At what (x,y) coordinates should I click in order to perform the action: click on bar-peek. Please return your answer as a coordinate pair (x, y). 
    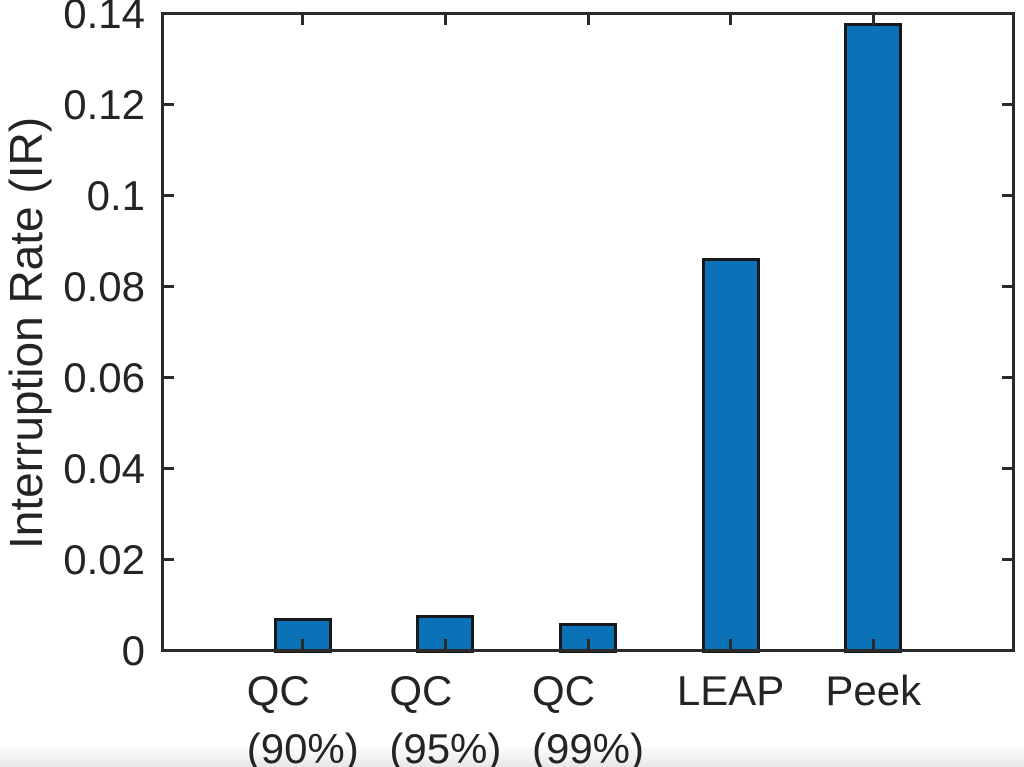
    Looking at the image, I should click on (873, 337).